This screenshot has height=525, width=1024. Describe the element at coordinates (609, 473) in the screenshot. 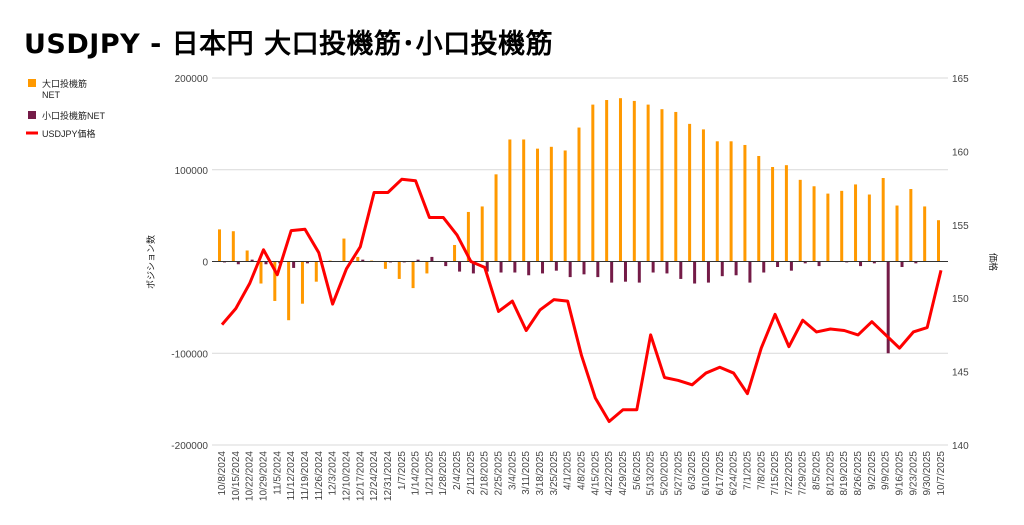

I see `x-tick-label: 4/22/2025` at that location.